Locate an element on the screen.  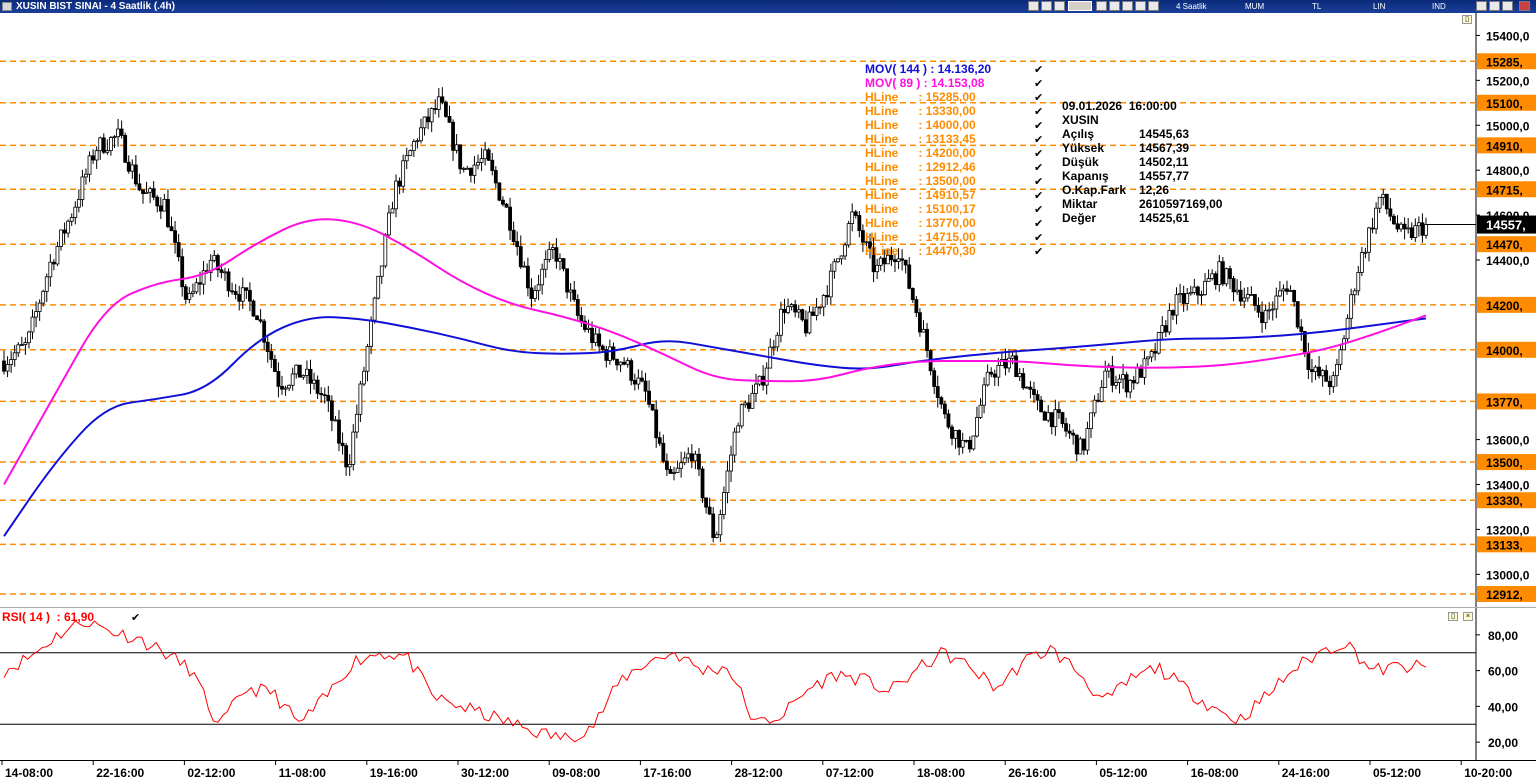
legend-entry: HLine : 14470,30 is located at coordinates (920, 251).